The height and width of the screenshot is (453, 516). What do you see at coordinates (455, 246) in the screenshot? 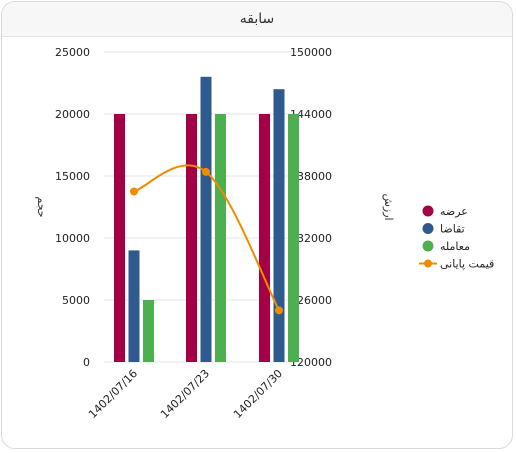
I see `legend-label: معامله` at bounding box center [455, 246].